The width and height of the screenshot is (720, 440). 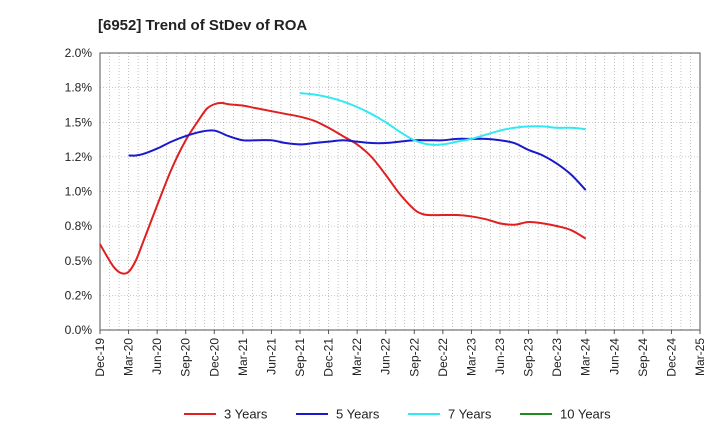 I want to click on legend-label: 5 Years, so click(x=358, y=414).